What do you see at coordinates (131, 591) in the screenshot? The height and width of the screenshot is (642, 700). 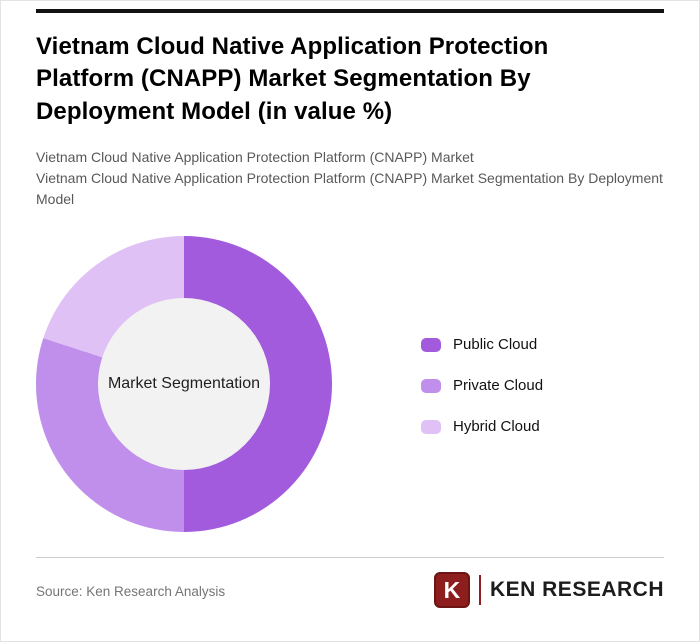 I see `source-text: Source: Ken Research Analysis` at bounding box center [131, 591].